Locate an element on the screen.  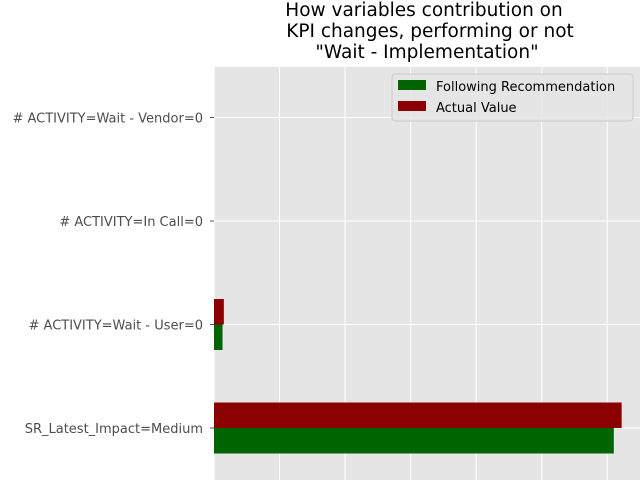
legend-swatch-actual-value is located at coordinates (412, 106).